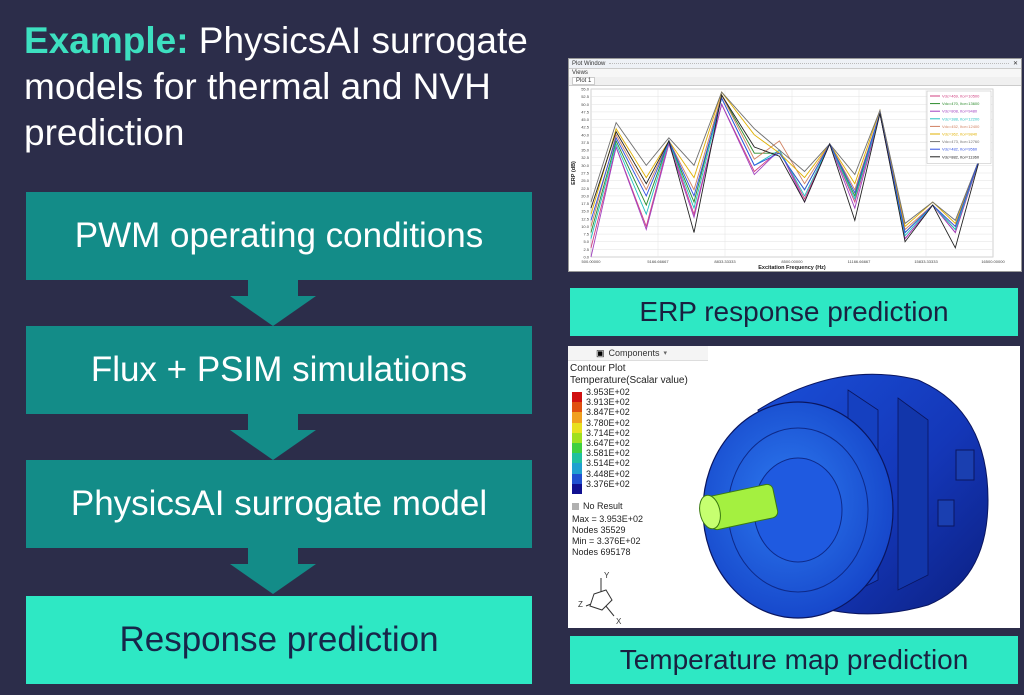 Image resolution: width=1024 pixels, height=695 pixels. What do you see at coordinates (795, 64) in the screenshot?
I see `plot-window-titlebar: Plot Window ✕` at bounding box center [795, 64].